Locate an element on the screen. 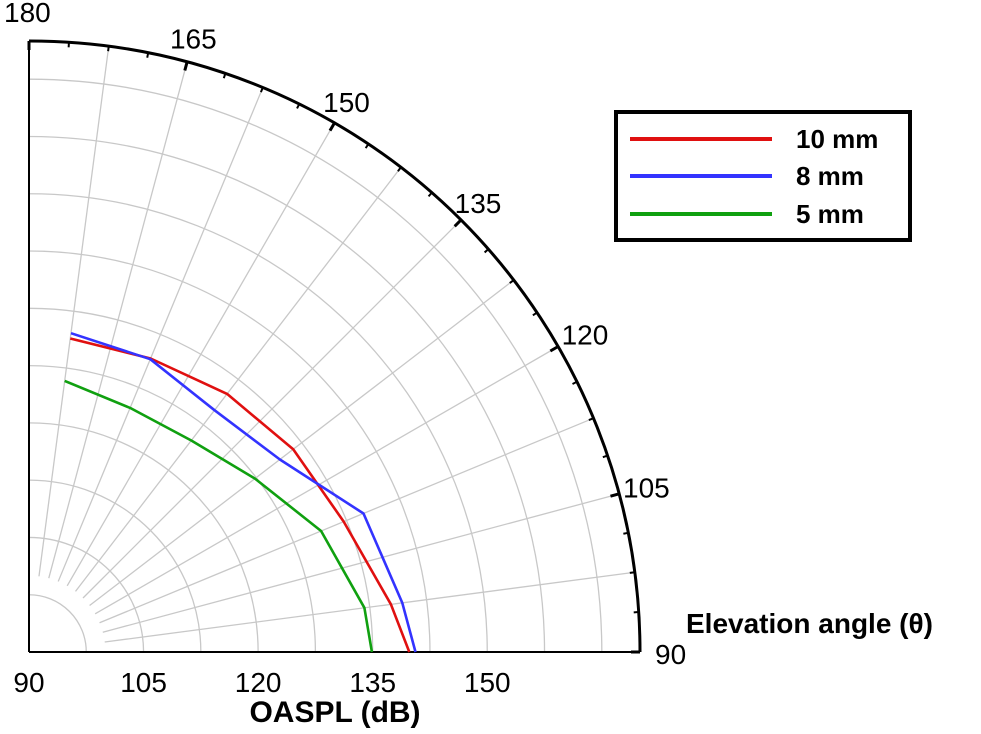 This screenshot has width=981, height=734. legend-label-10mm: 10 mm is located at coordinates (837, 139).